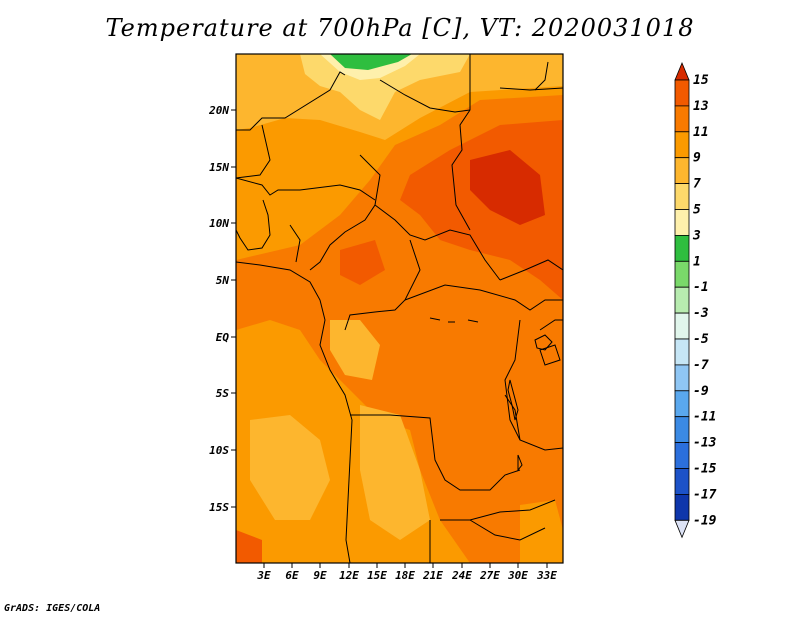  I want to click on lakes, so click(491, 394).